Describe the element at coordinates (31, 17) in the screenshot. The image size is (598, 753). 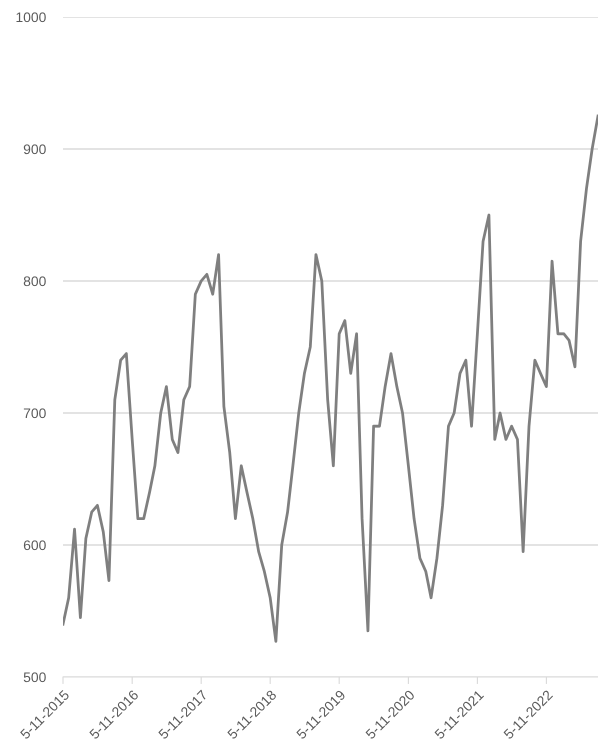
I see `y-tick-label: 1000` at that location.